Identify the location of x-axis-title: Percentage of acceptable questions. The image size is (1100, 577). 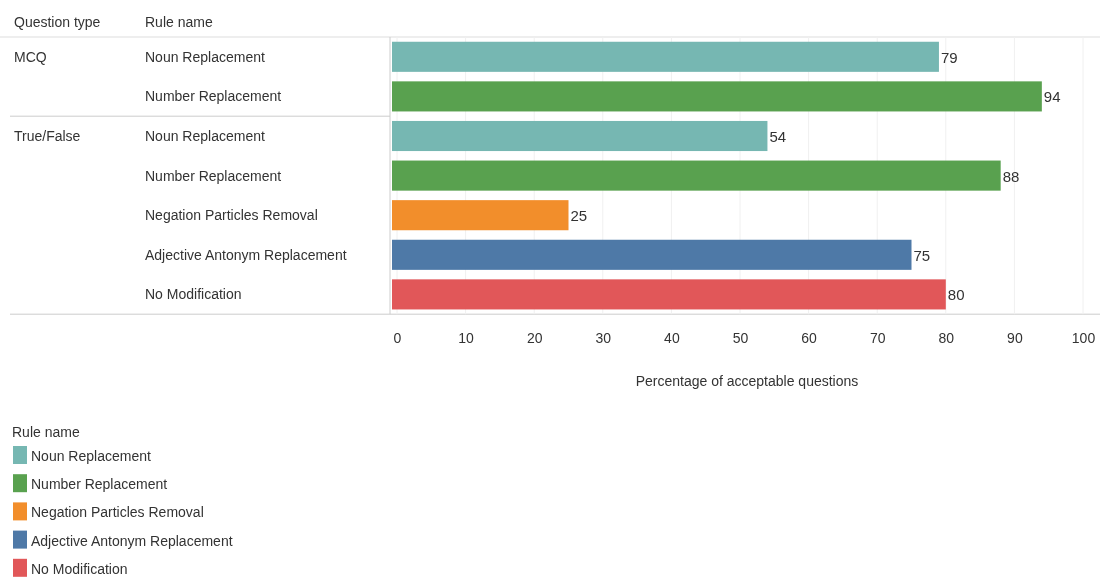
(747, 381).